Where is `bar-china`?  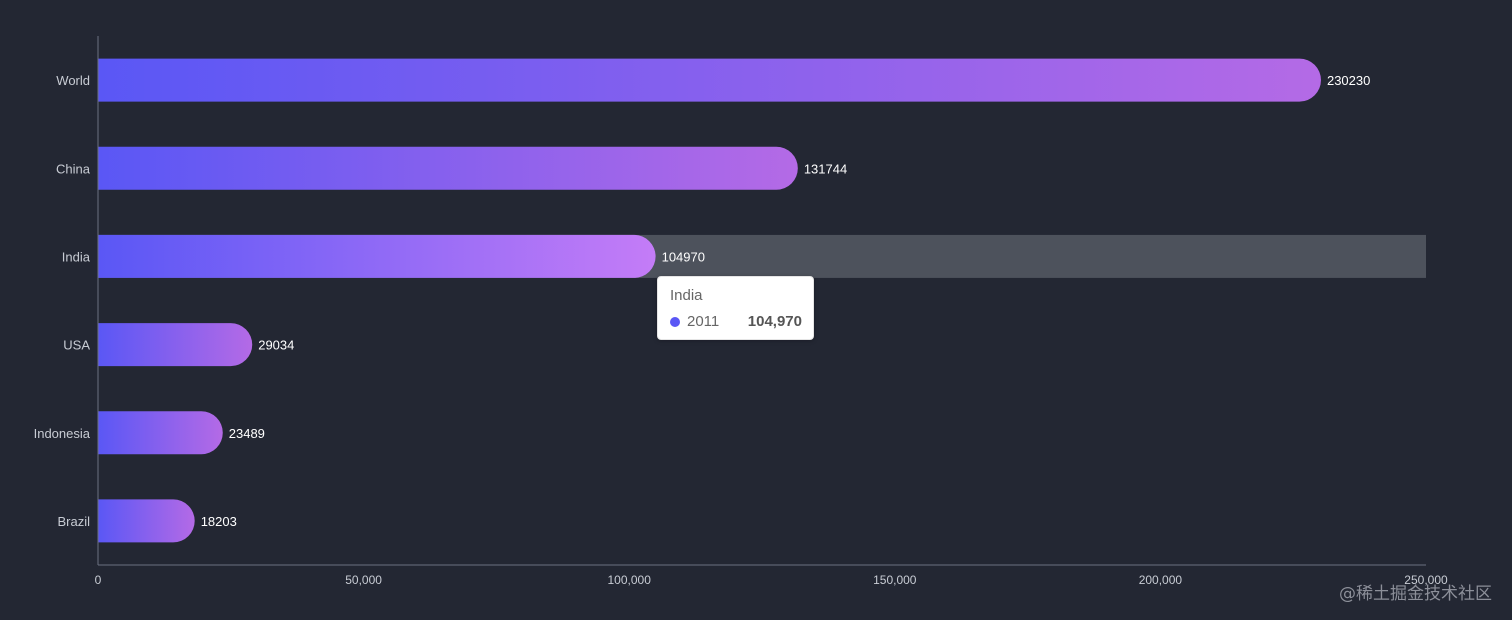 bar-china is located at coordinates (448, 168).